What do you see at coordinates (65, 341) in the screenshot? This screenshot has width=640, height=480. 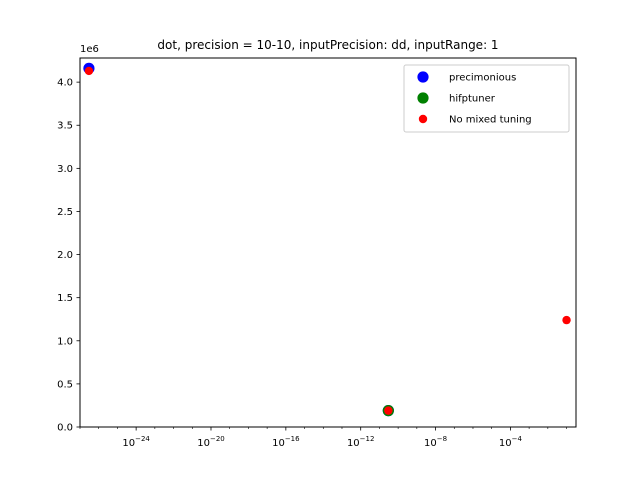 I see `y-tick-label: 1.0` at bounding box center [65, 341].